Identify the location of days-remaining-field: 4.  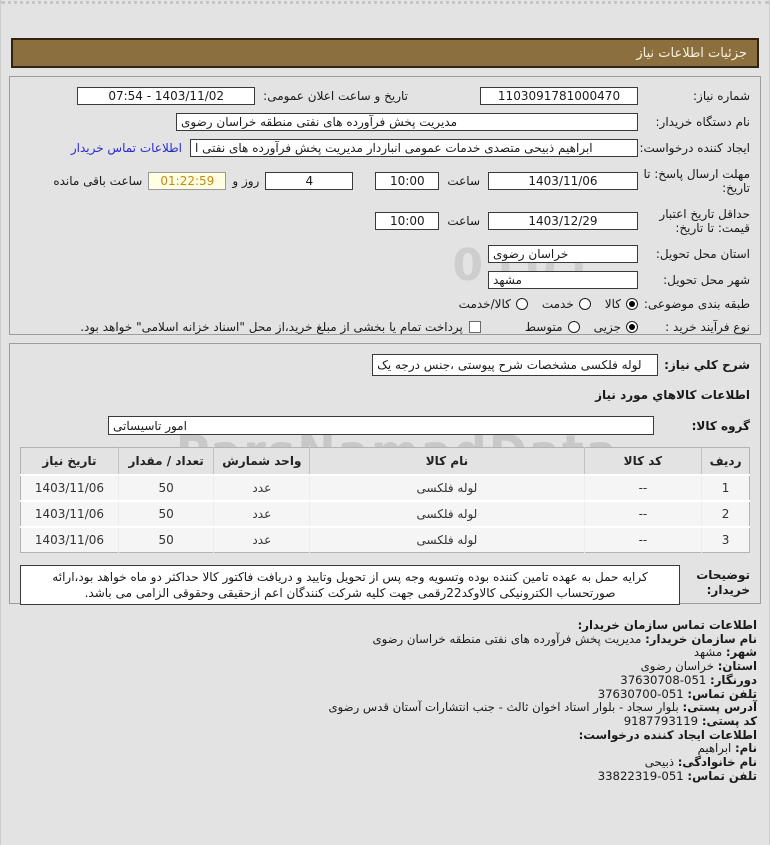
(309, 181).